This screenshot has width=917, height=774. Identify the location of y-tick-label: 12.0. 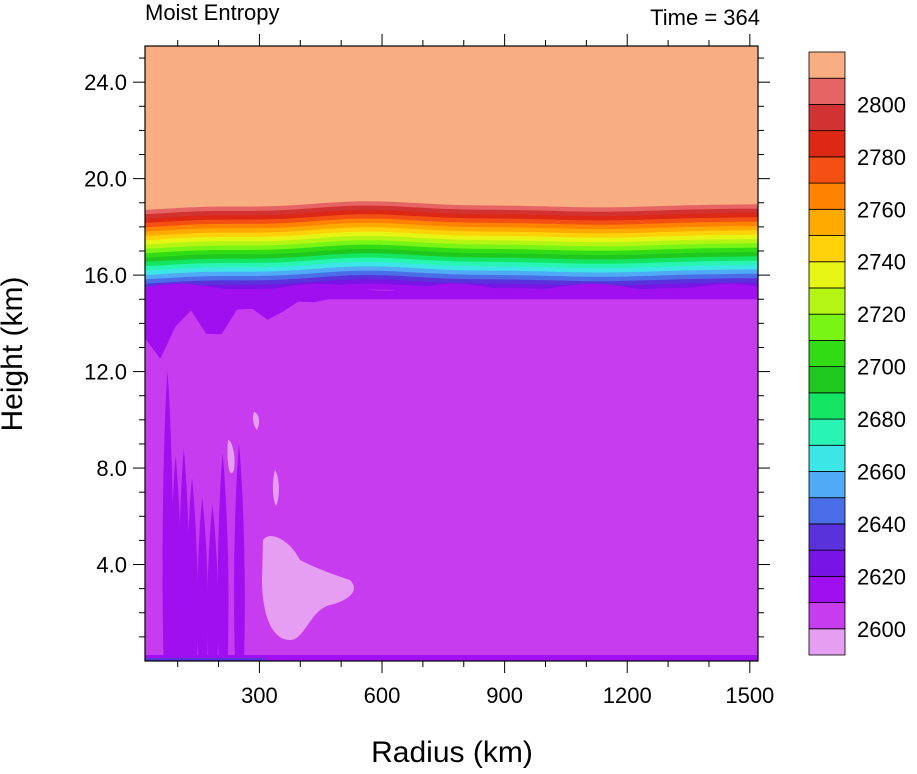
(105, 372).